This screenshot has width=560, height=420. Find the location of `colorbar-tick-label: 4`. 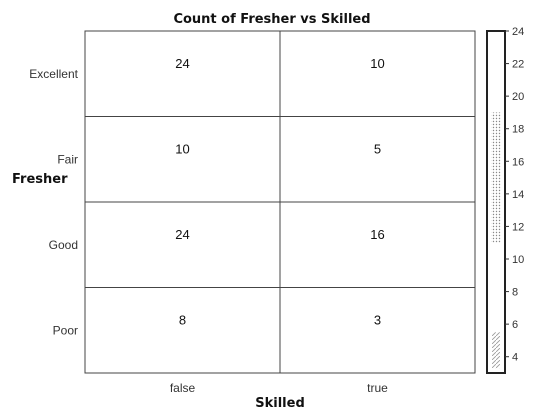

colorbar-tick-label: 4 is located at coordinates (515, 358).